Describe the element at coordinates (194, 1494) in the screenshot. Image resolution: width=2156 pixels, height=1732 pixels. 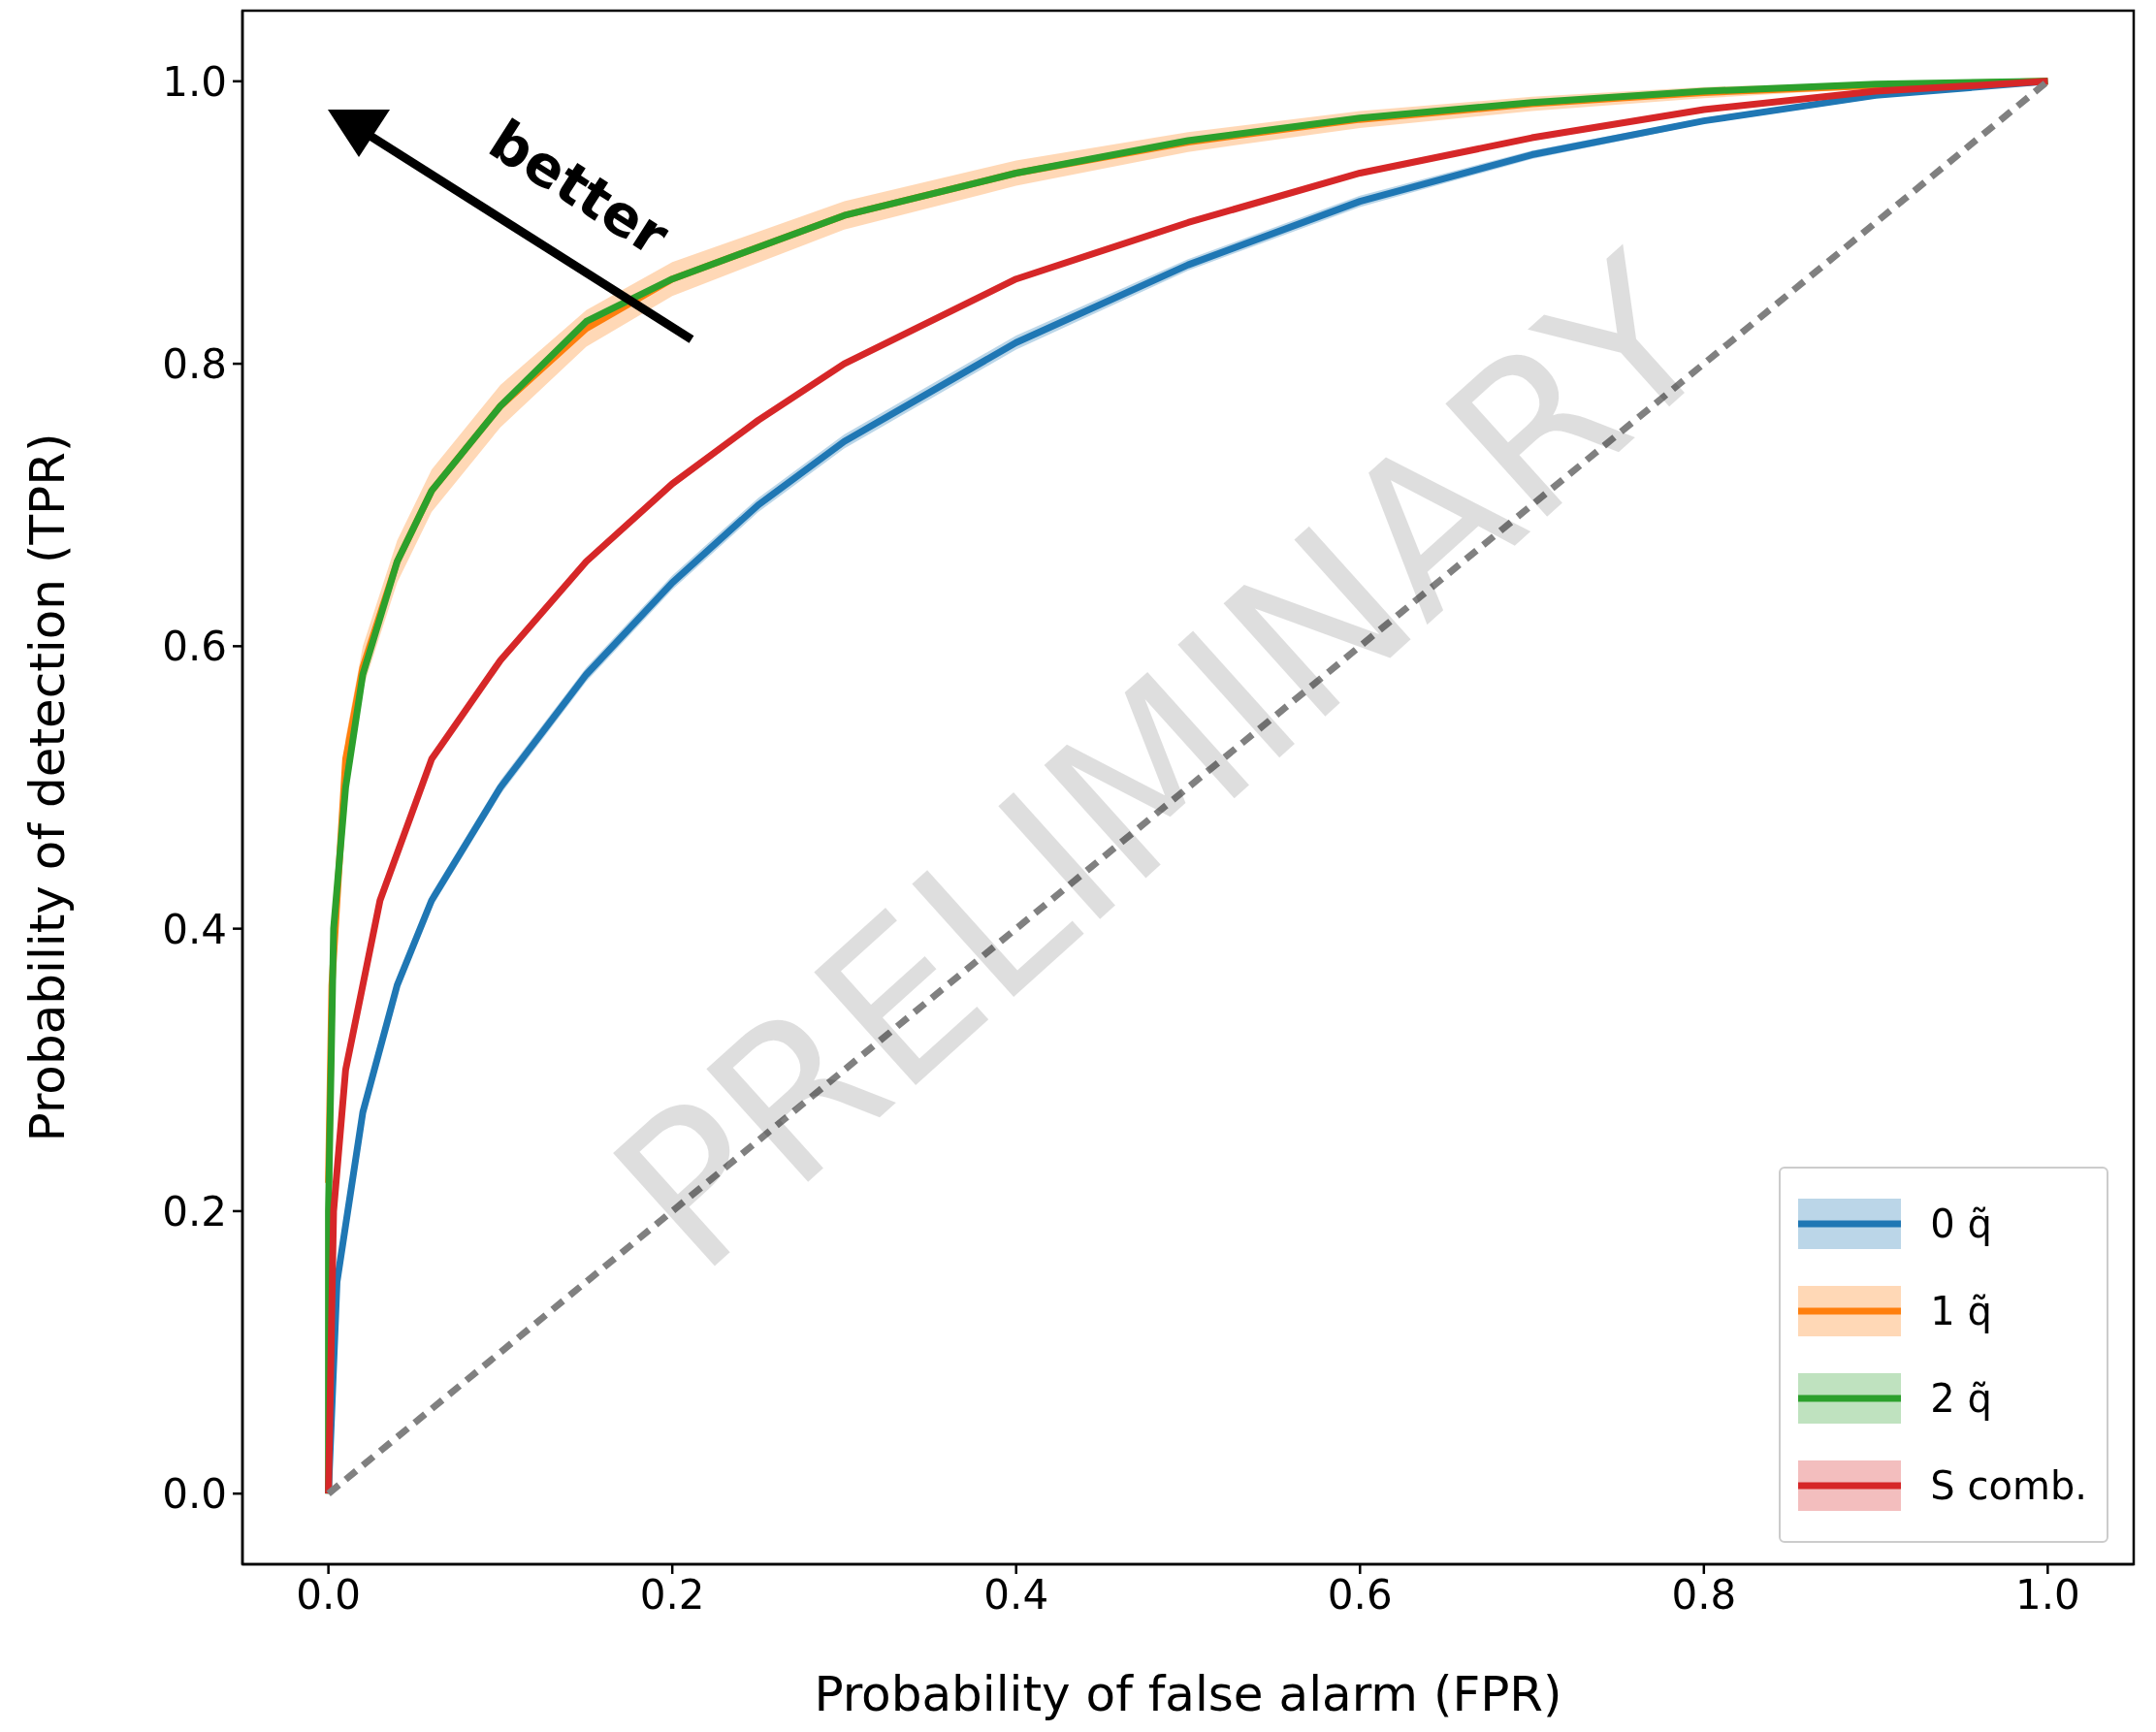
I see `y-tick-label: 0.0` at that location.